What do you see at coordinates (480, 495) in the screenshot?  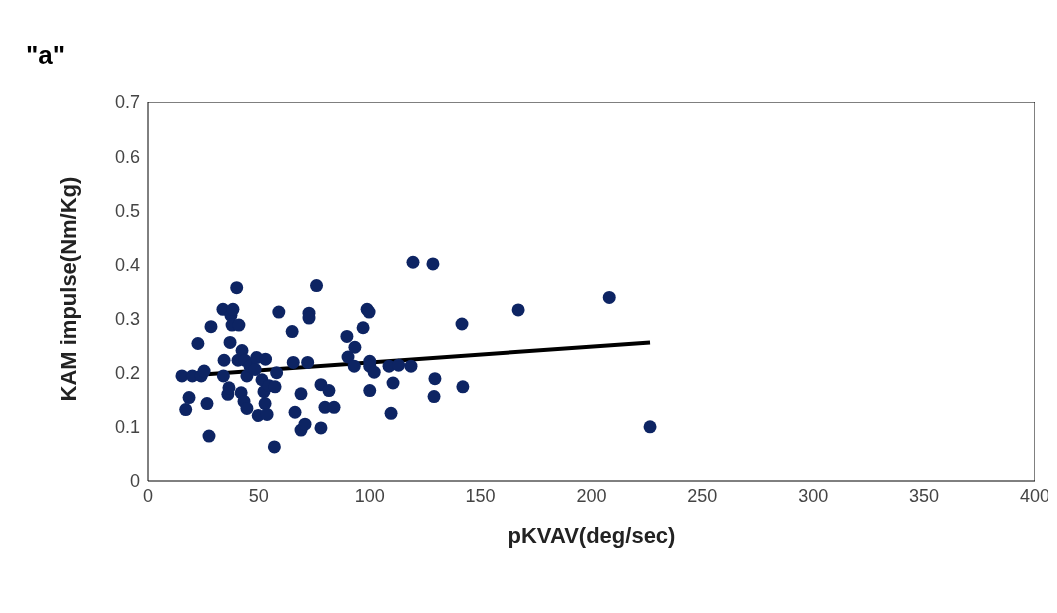 I see `x-tick-label: 150` at bounding box center [480, 495].